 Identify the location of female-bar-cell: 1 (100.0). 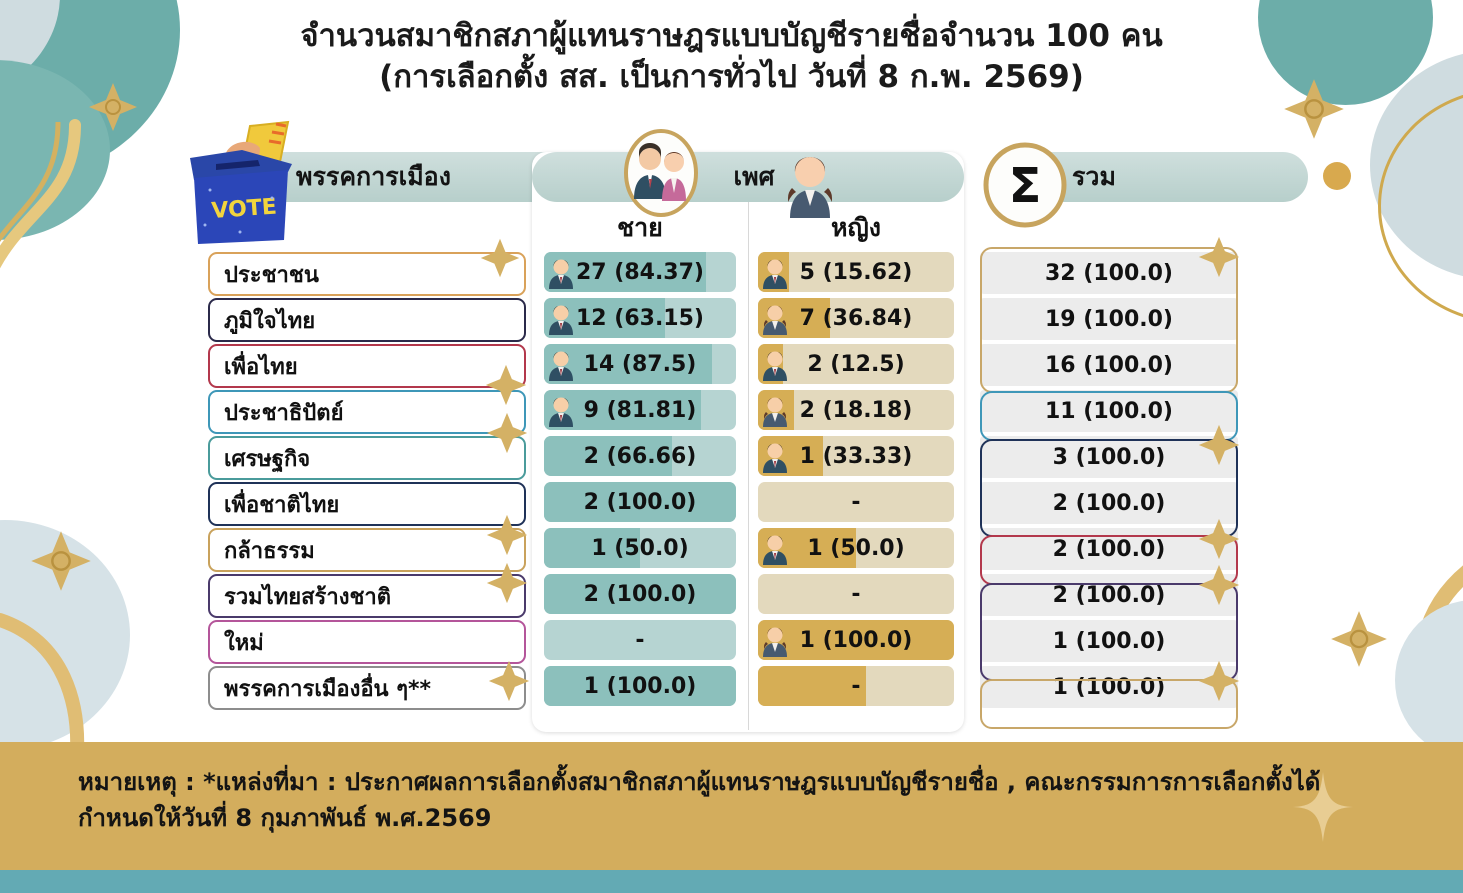
(856, 640).